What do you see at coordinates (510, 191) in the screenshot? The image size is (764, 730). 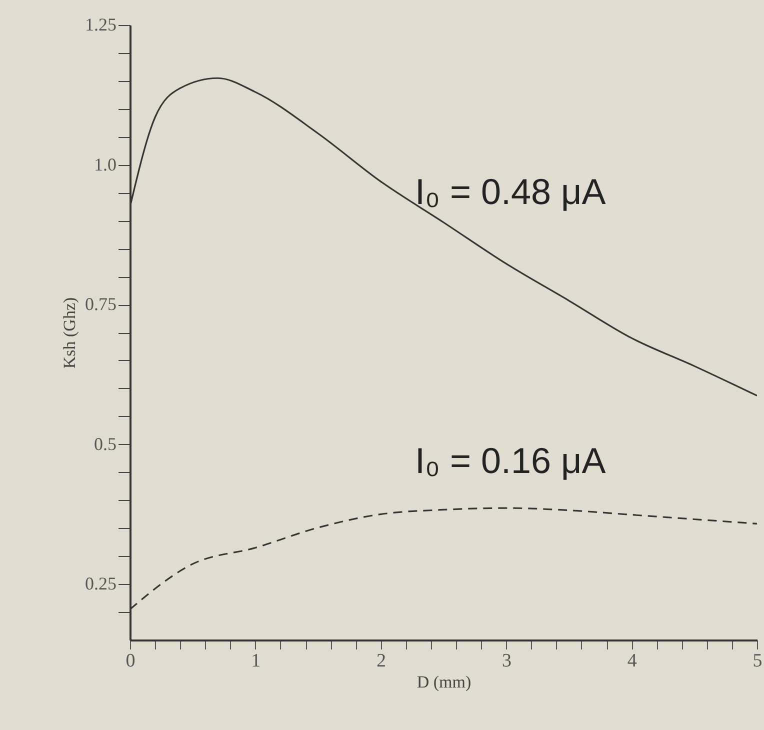 I see `series-label: I₀ = 0.48 μA` at bounding box center [510, 191].